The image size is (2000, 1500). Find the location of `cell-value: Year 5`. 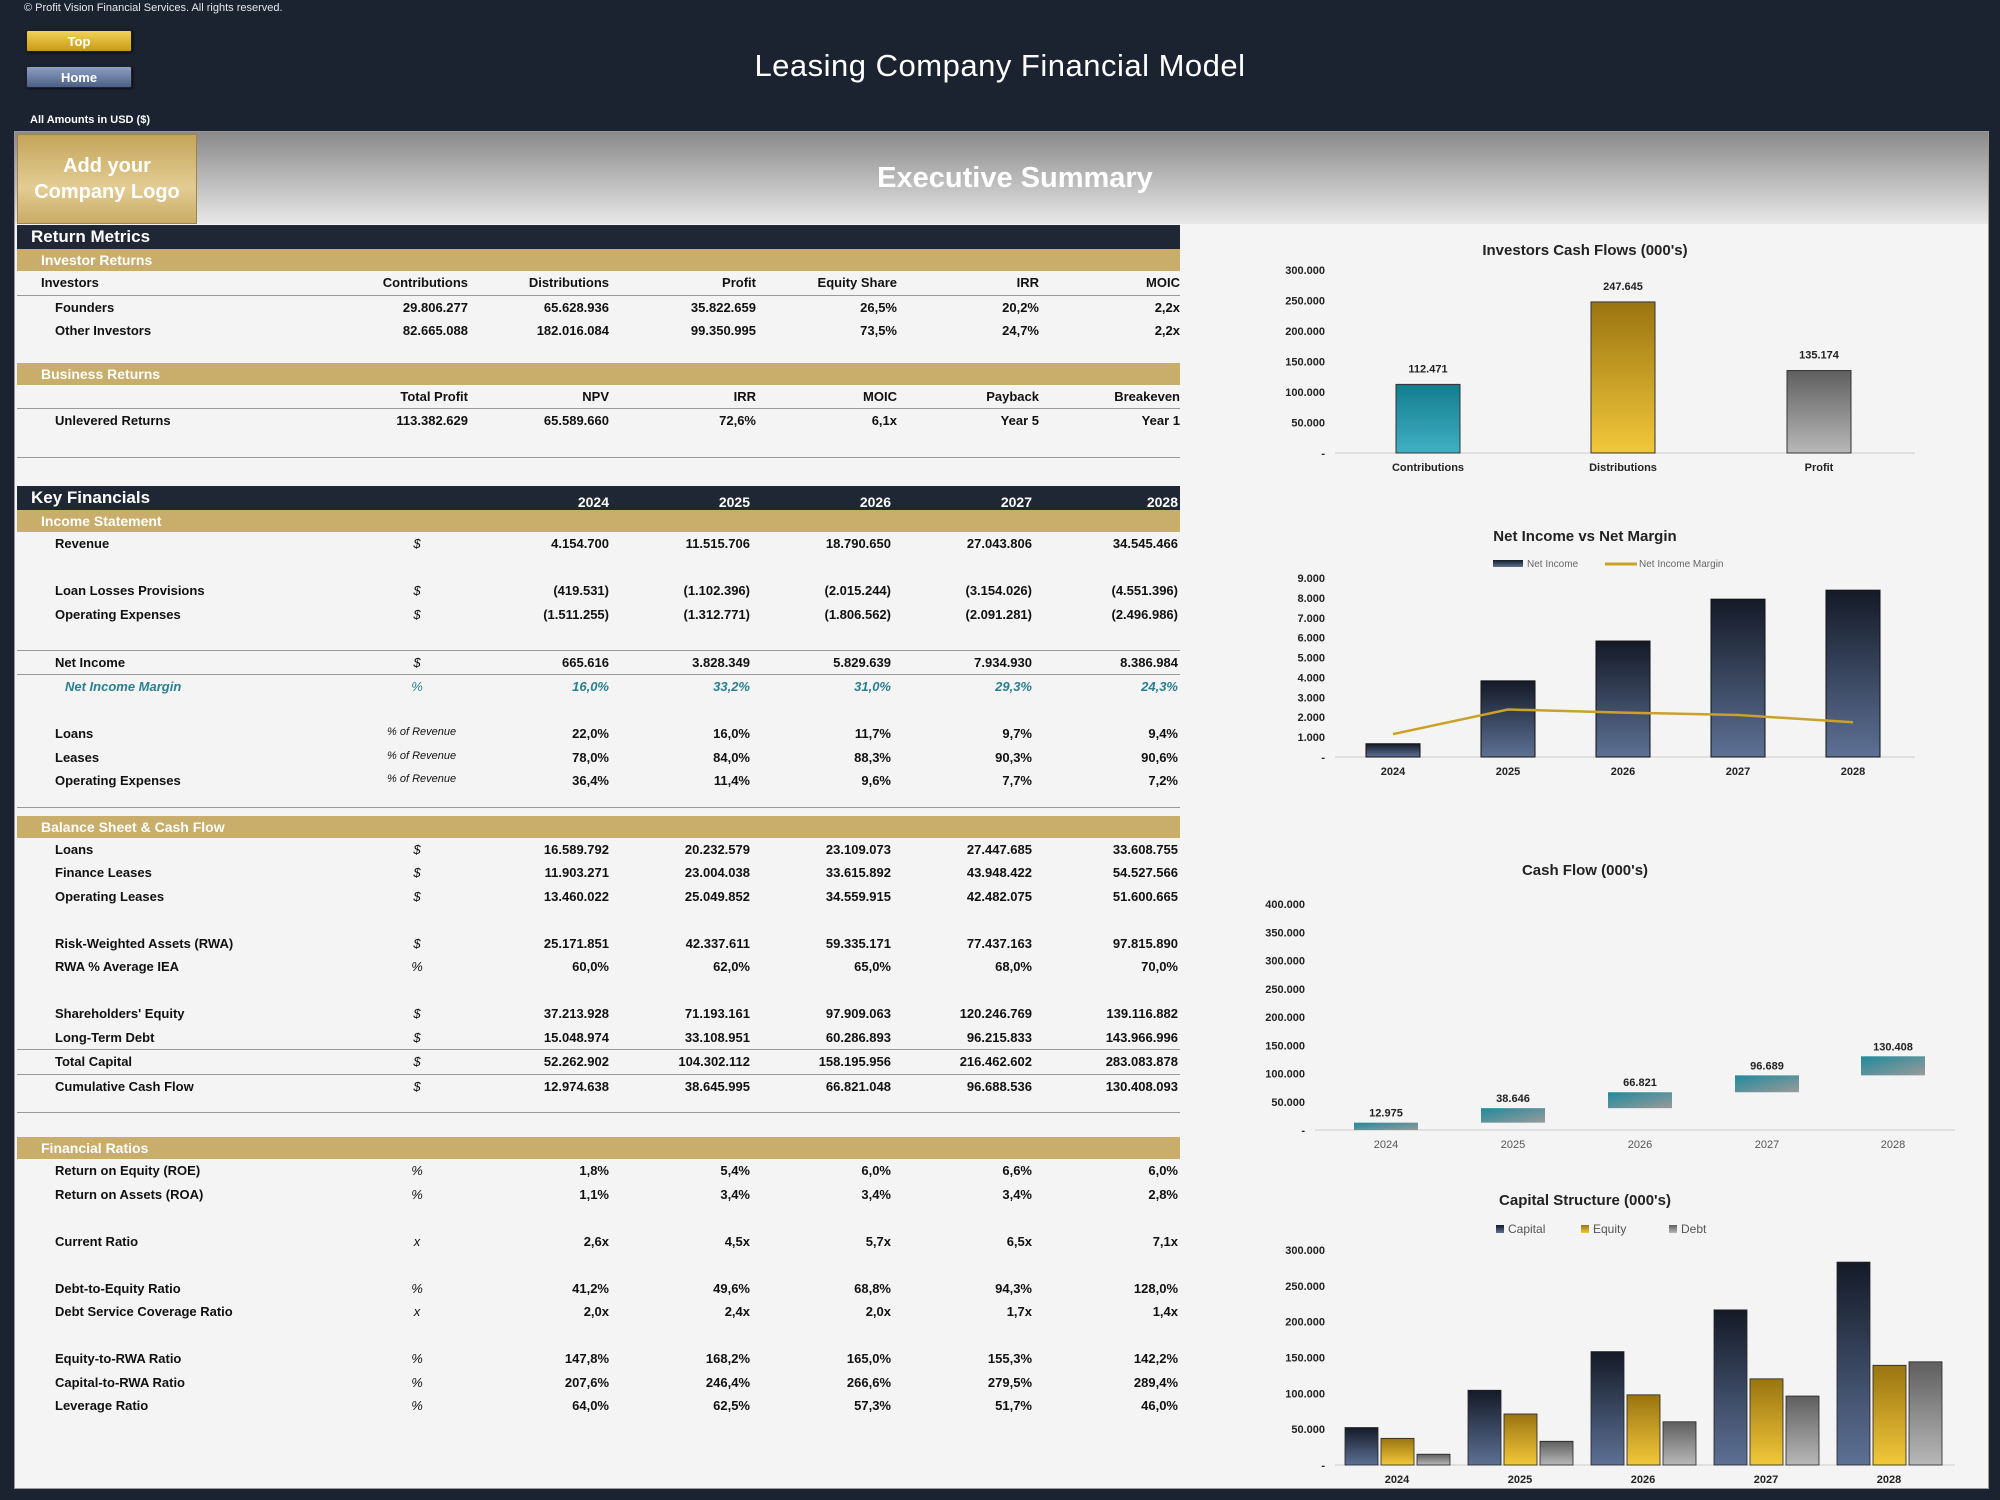

cell-value: Year 5 is located at coordinates (1019, 420).